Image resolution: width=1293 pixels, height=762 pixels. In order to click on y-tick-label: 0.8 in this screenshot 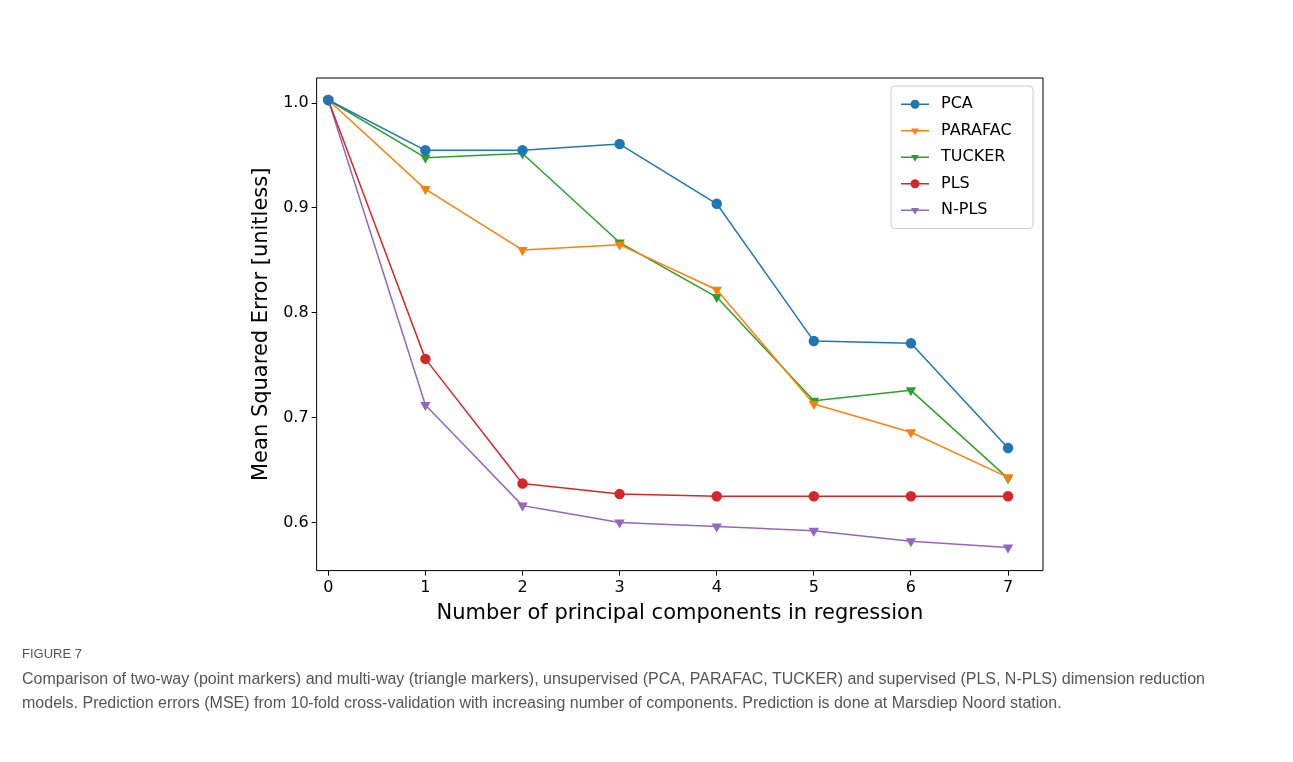, I will do `click(296, 311)`.